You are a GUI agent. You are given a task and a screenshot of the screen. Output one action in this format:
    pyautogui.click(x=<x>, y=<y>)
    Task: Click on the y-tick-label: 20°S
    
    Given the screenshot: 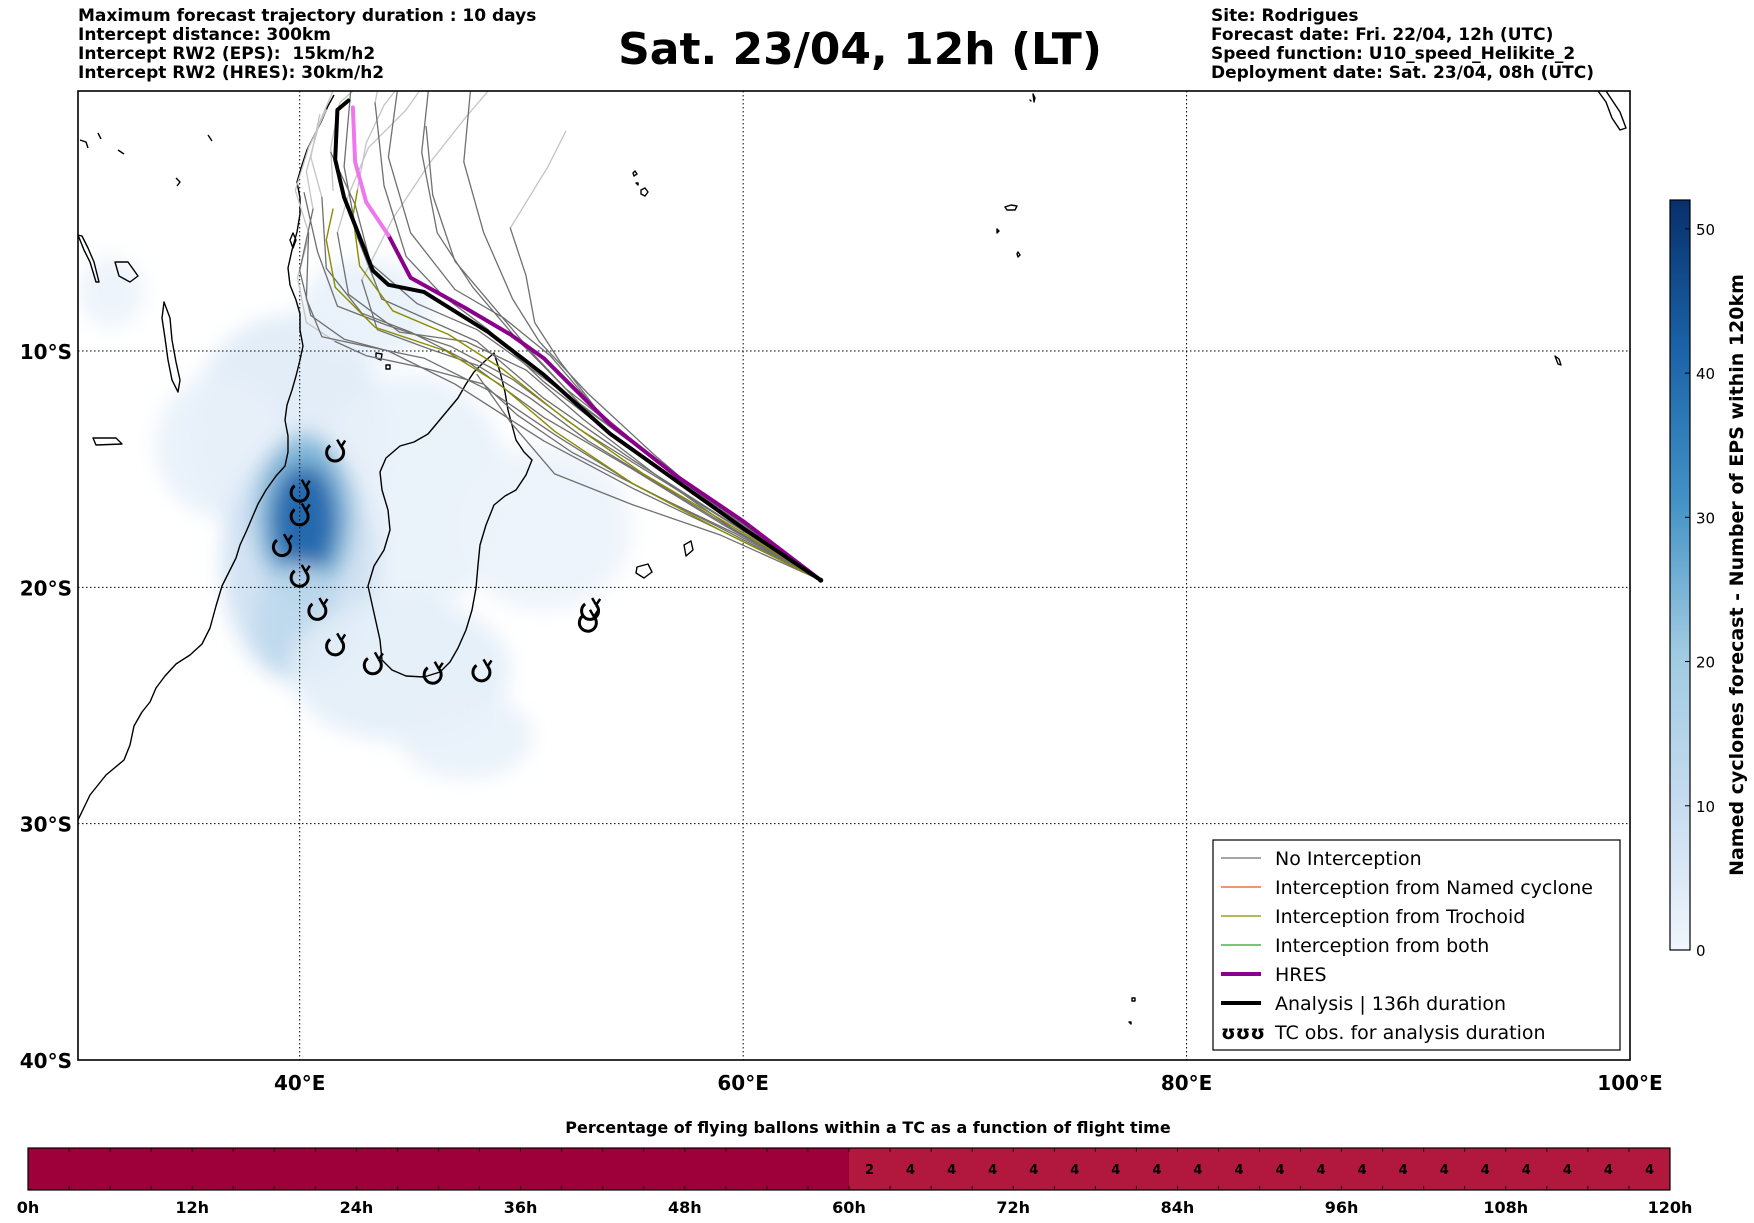 What is the action you would take?
    pyautogui.click(x=46, y=588)
    